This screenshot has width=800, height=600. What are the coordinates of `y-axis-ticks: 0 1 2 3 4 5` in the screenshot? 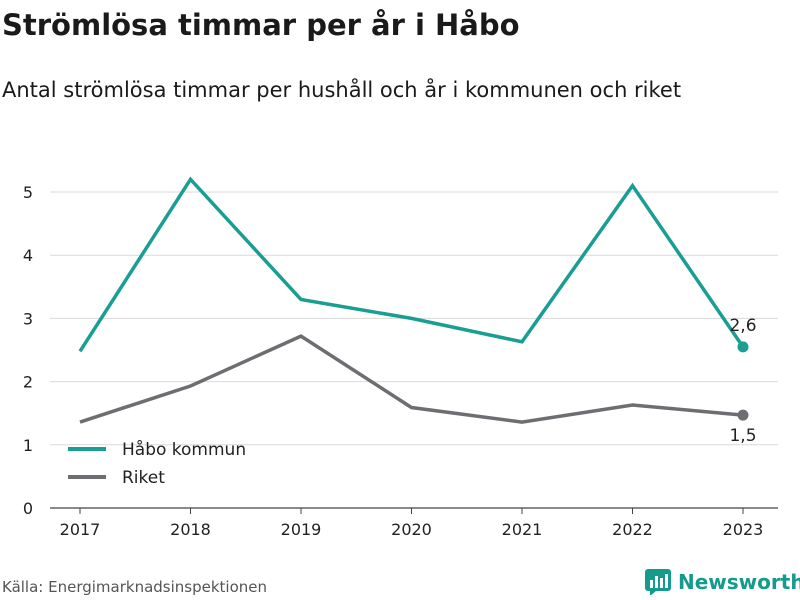 It's located at (28, 350).